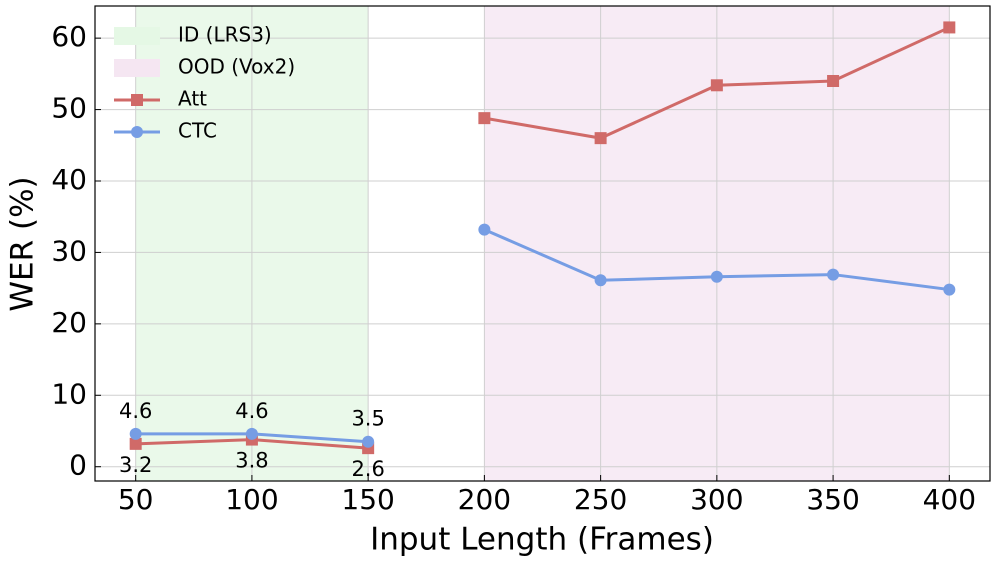 This screenshot has height=566, width=997. What do you see at coordinates (600, 499) in the screenshot?
I see `x-tick-label: 250` at bounding box center [600, 499].